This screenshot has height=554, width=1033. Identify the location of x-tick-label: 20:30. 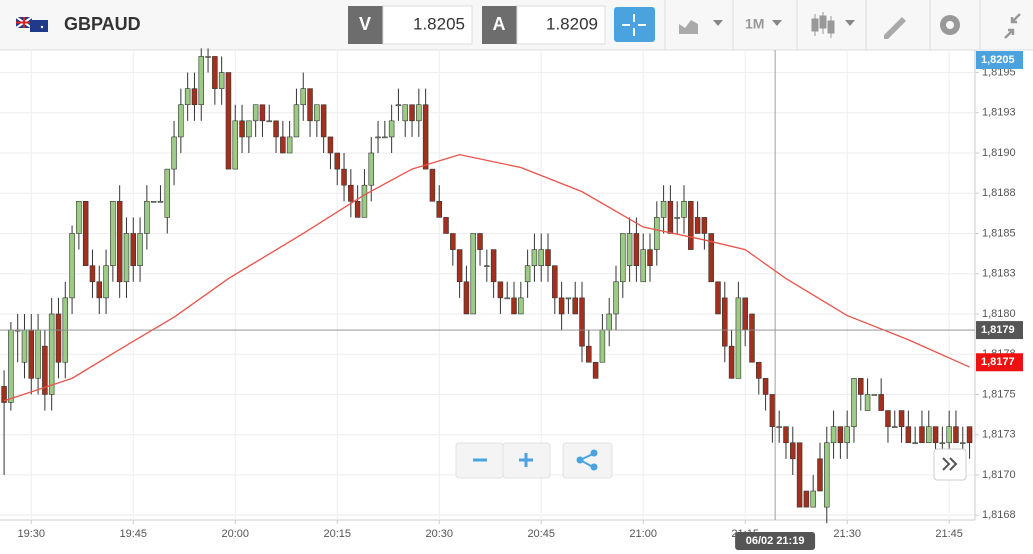
(439, 534).